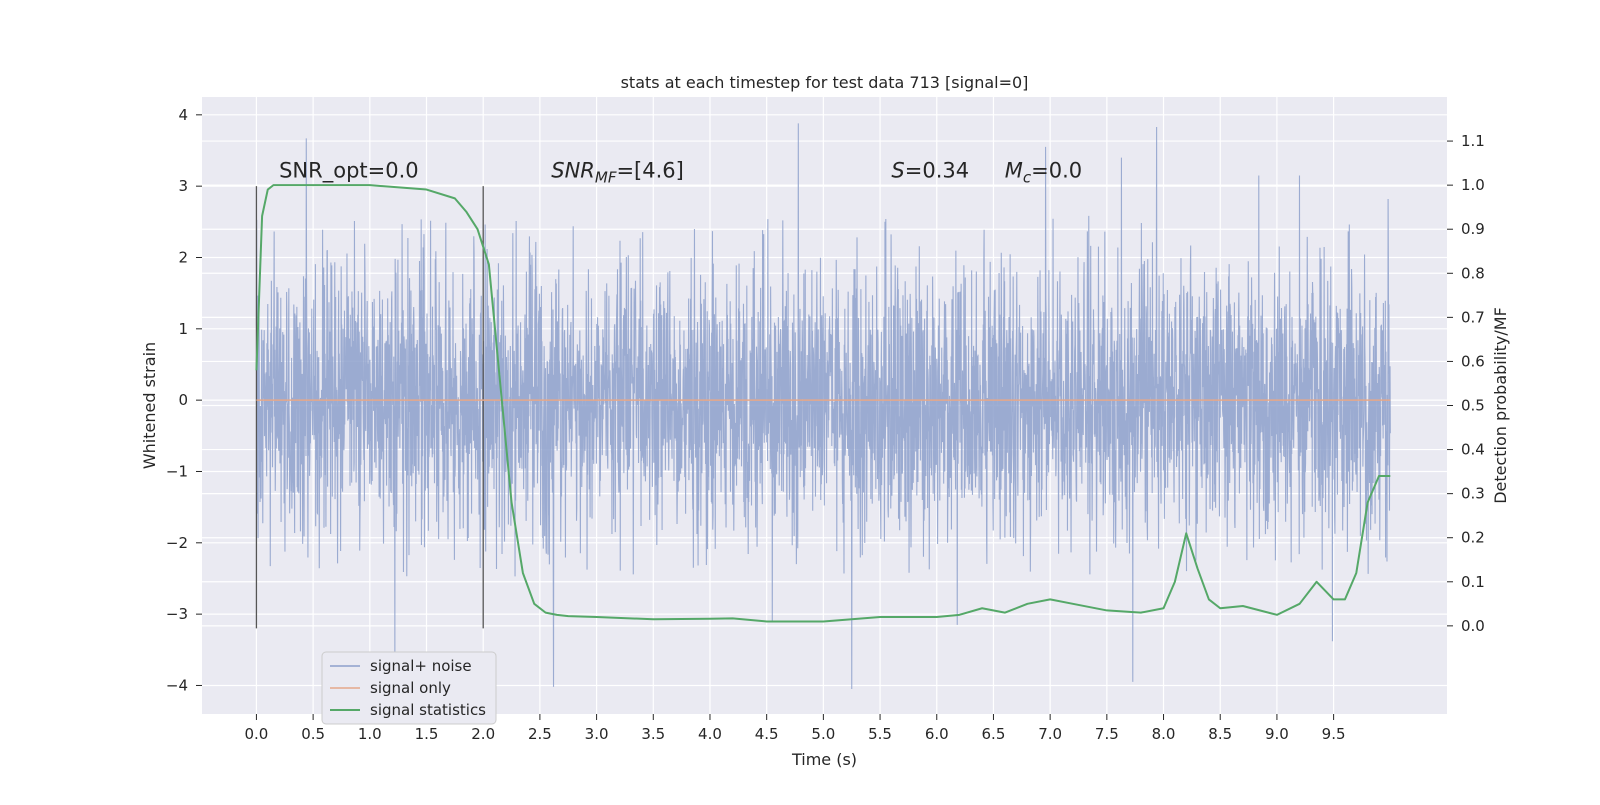  I want to click on annotation-1: SNRMF=[4.6], so click(617, 173).